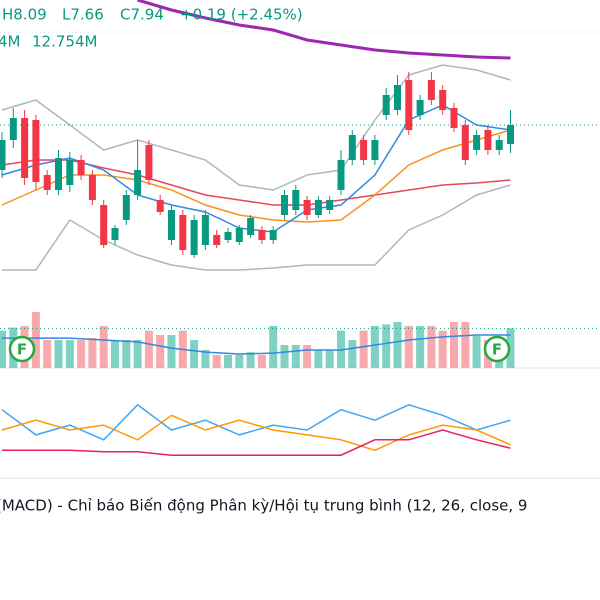  What do you see at coordinates (10, 42) in the screenshot?
I see `volume-label: 4M` at bounding box center [10, 42].